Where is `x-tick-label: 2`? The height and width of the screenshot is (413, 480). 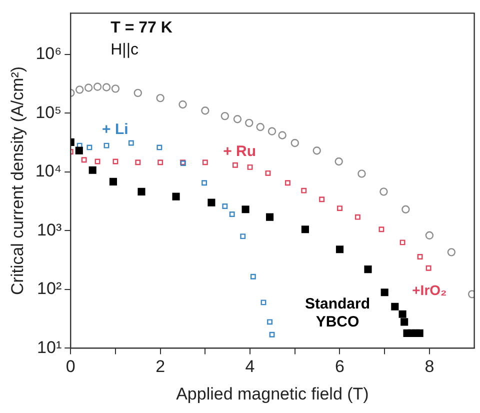 x-tick-label: 2 is located at coordinates (161, 366).